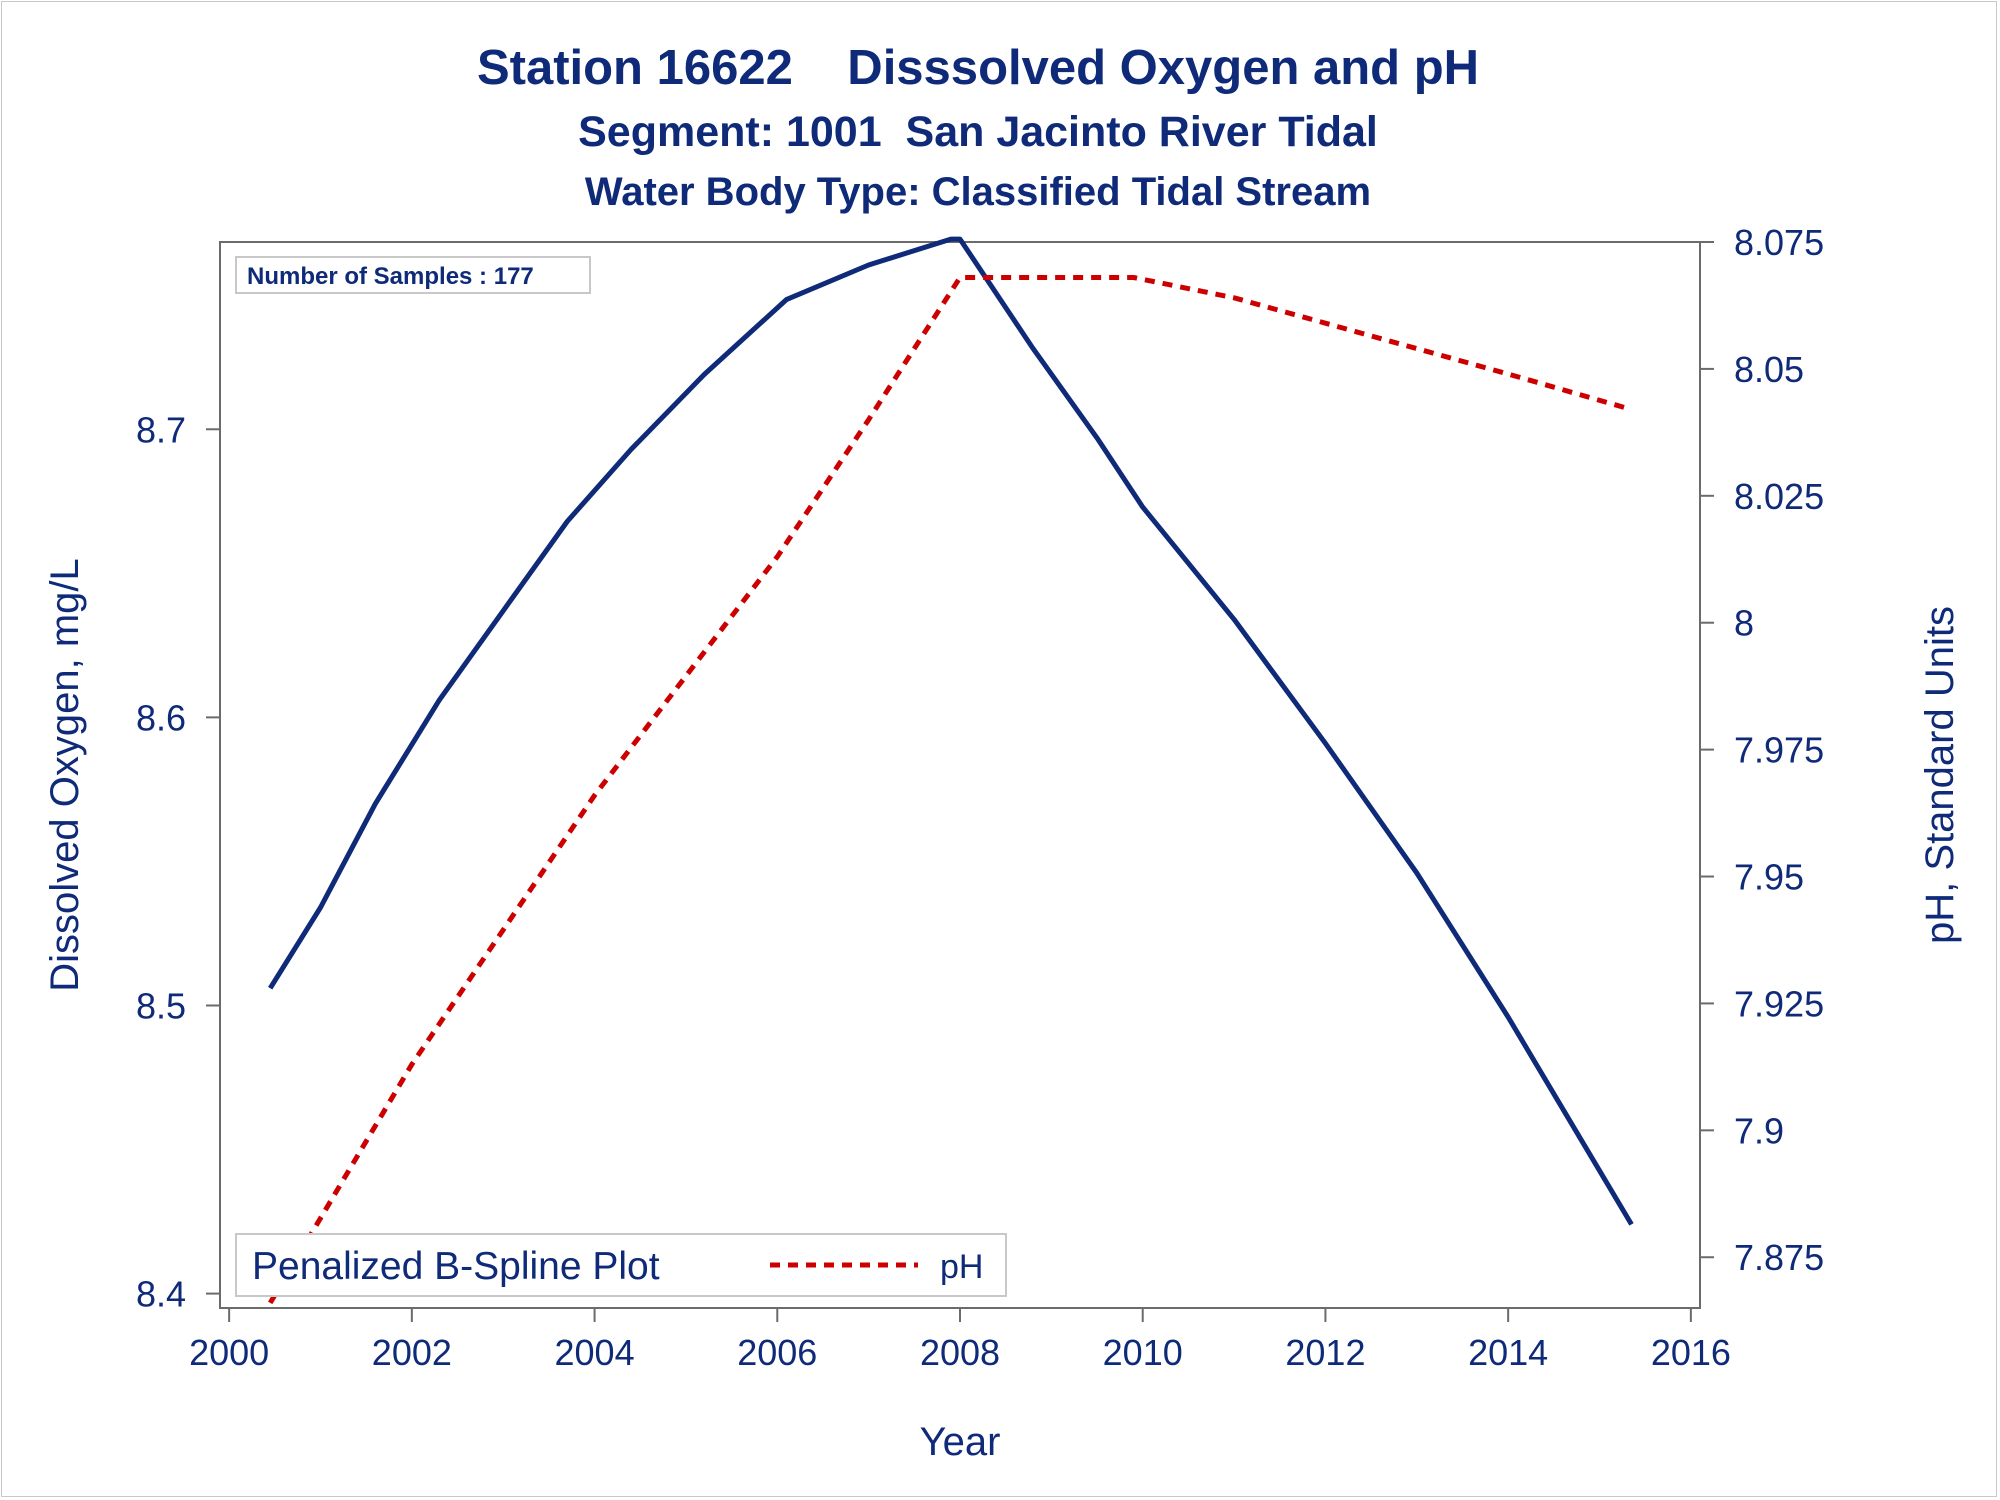 The height and width of the screenshot is (1500, 2000). I want to click on y-left-tick-label: 8.7, so click(161, 429).